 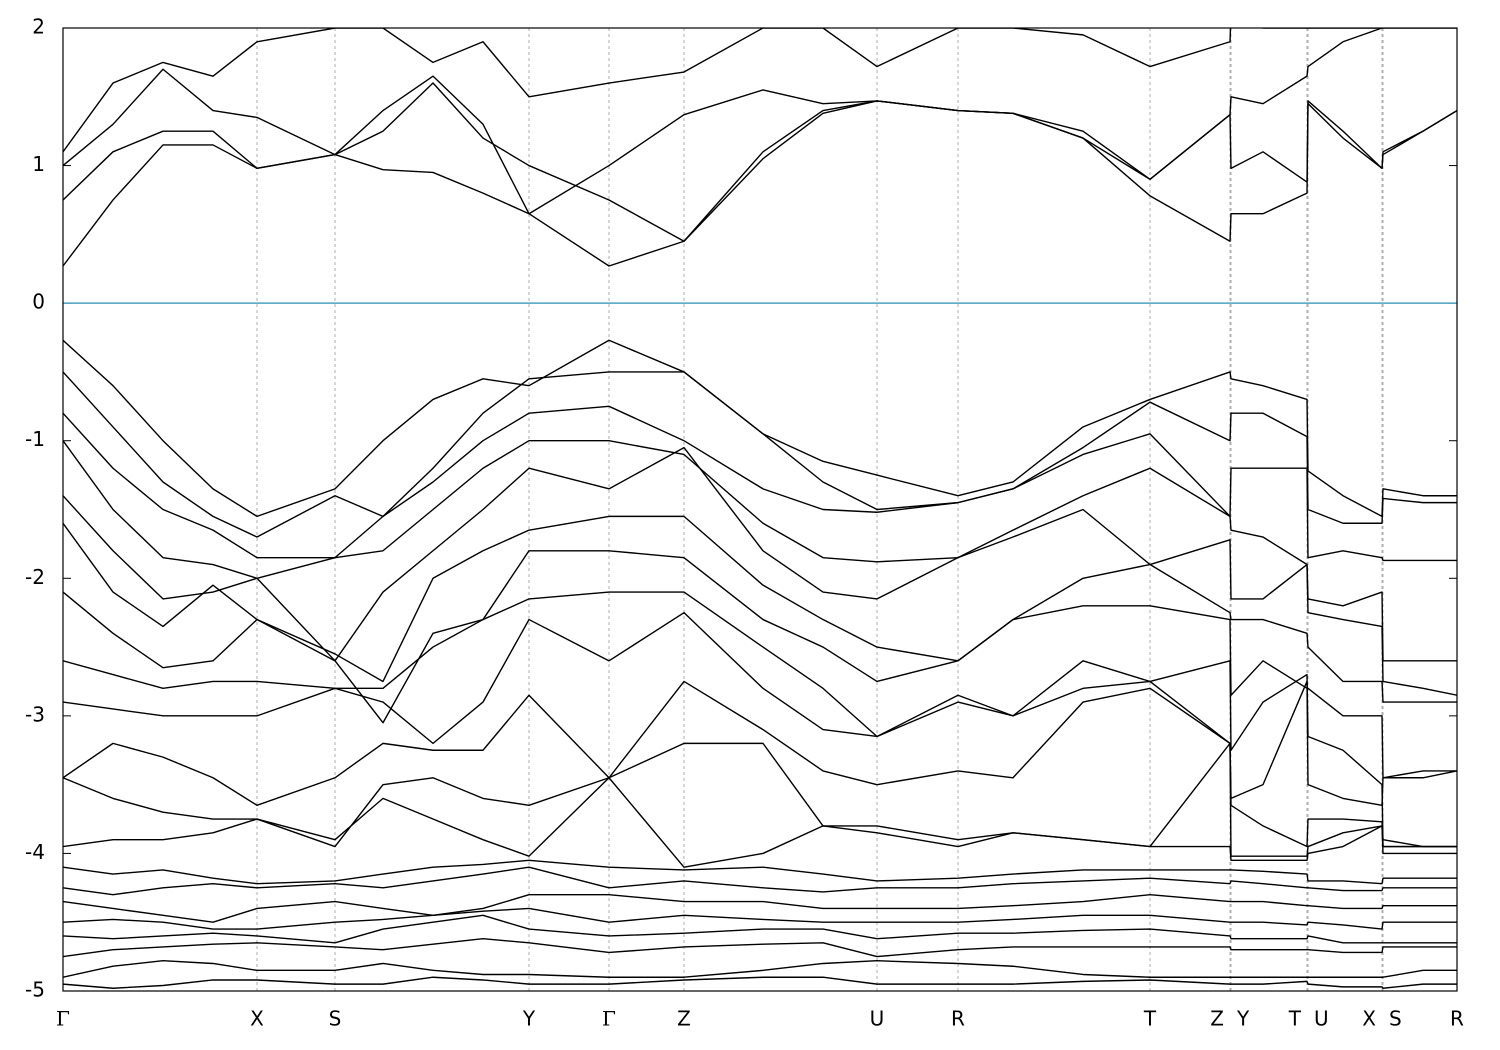 I want to click on y-tick-label: 0, so click(x=38, y=302).